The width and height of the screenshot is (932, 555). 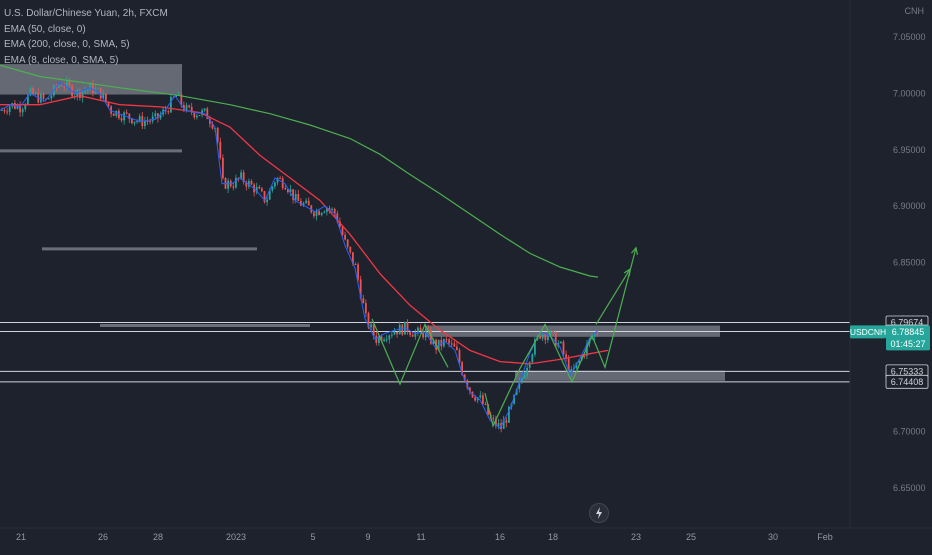 What do you see at coordinates (908, 338) in the screenshot?
I see `current-price-box` at bounding box center [908, 338].